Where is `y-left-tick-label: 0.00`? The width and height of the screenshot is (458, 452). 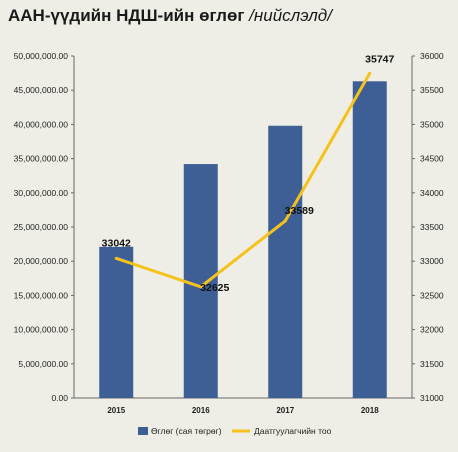 y-left-tick-label: 0.00 is located at coordinates (59, 398).